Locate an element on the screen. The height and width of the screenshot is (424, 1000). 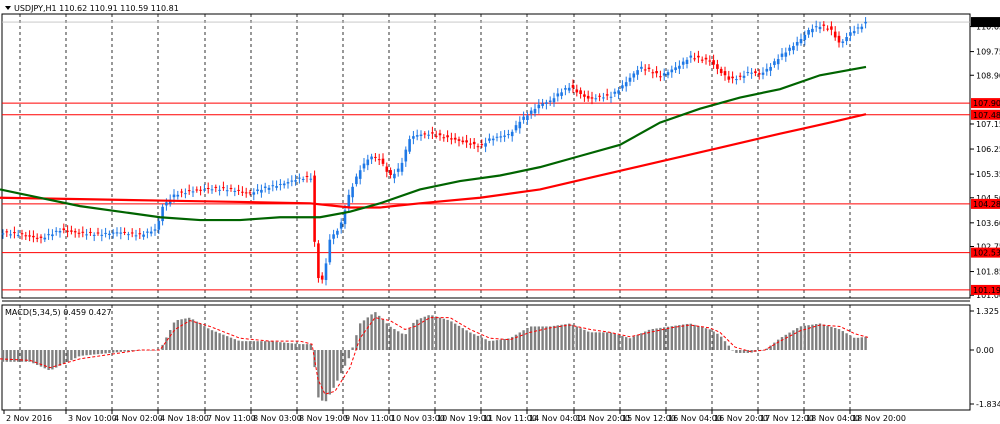
time-tick-label: 16 Nov 04:00 is located at coordinates (695, 418).